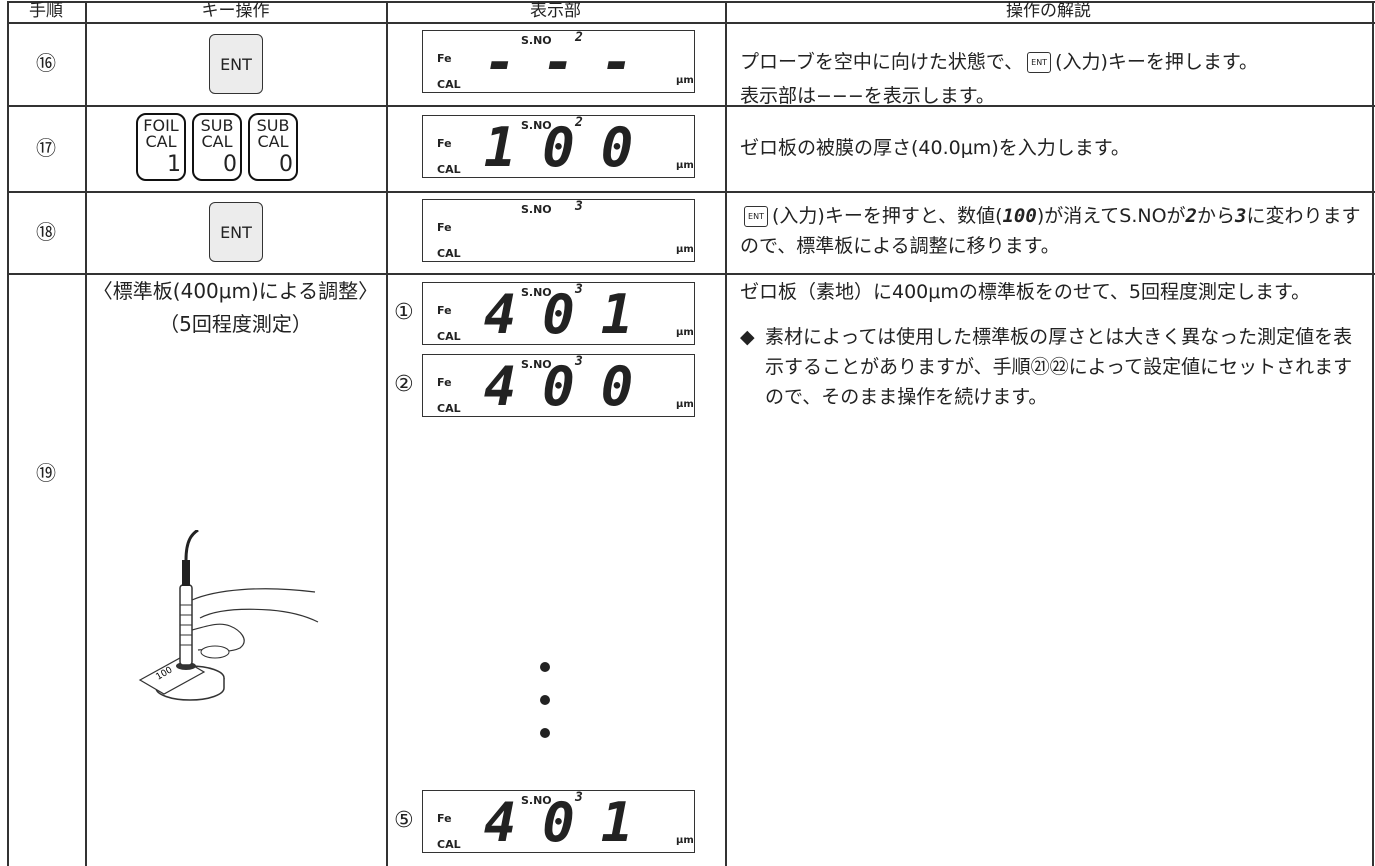  I want to click on caption: （5回程度測定）, so click(235, 324).